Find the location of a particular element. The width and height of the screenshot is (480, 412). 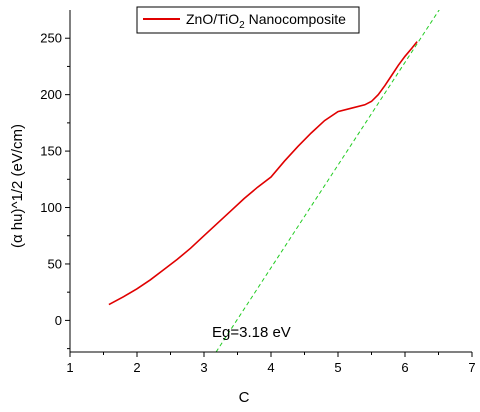

x-tick-label: 2 is located at coordinates (136, 367).